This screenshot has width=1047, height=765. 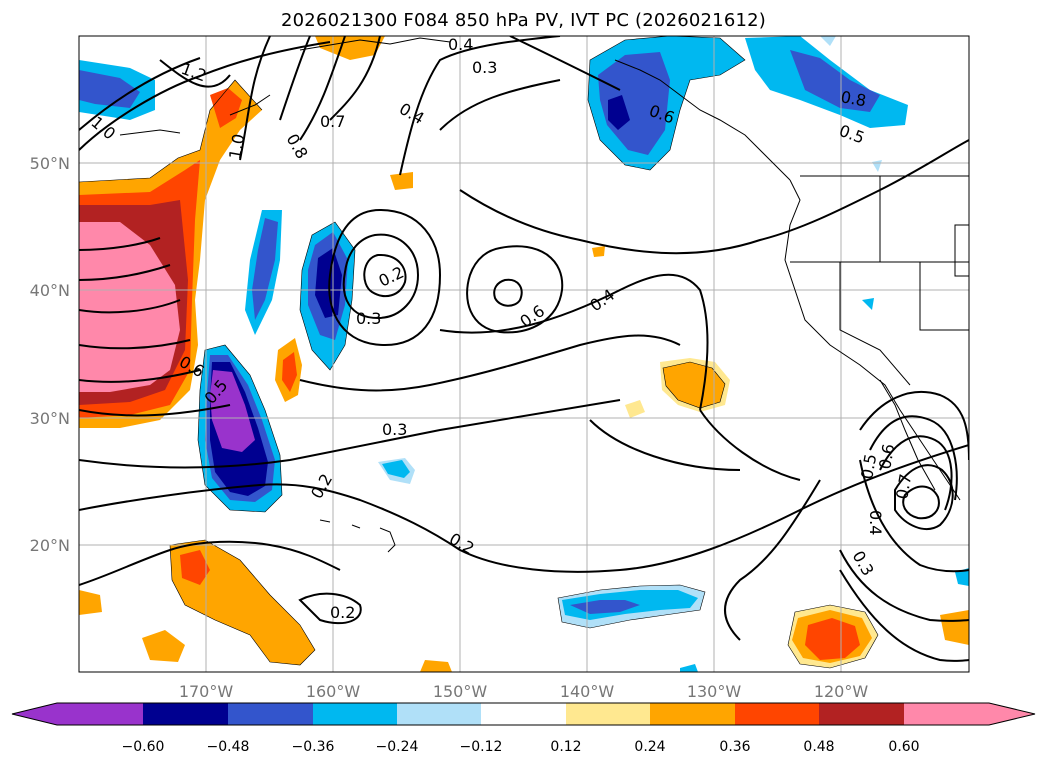 What do you see at coordinates (841, 691) in the screenshot?
I see `lon-label-120w: 120°W` at bounding box center [841, 691].